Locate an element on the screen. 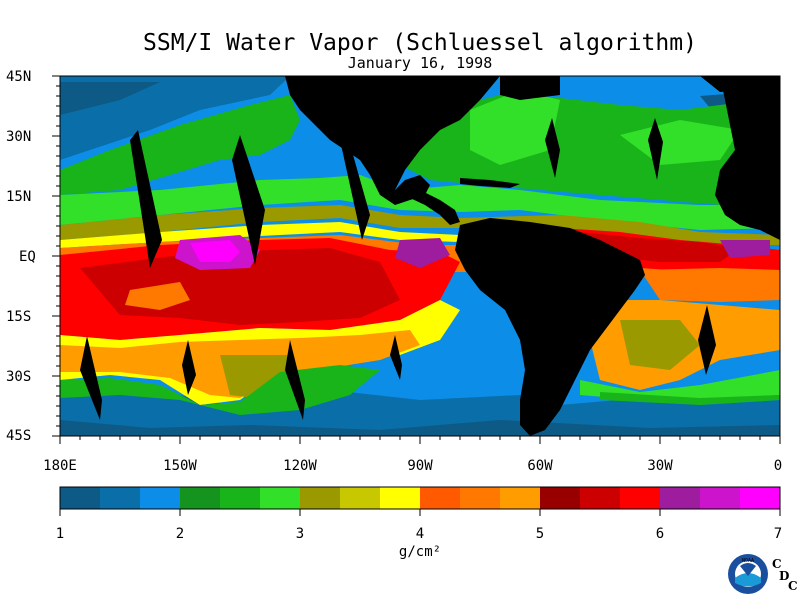 The width and height of the screenshot is (800, 600). lat-label: 15S is located at coordinates (18, 317).